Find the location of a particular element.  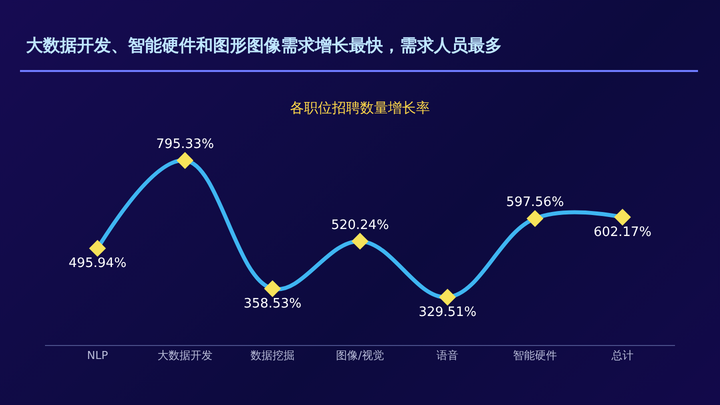

x-tick-label: 图像/视觉 is located at coordinates (360, 355).